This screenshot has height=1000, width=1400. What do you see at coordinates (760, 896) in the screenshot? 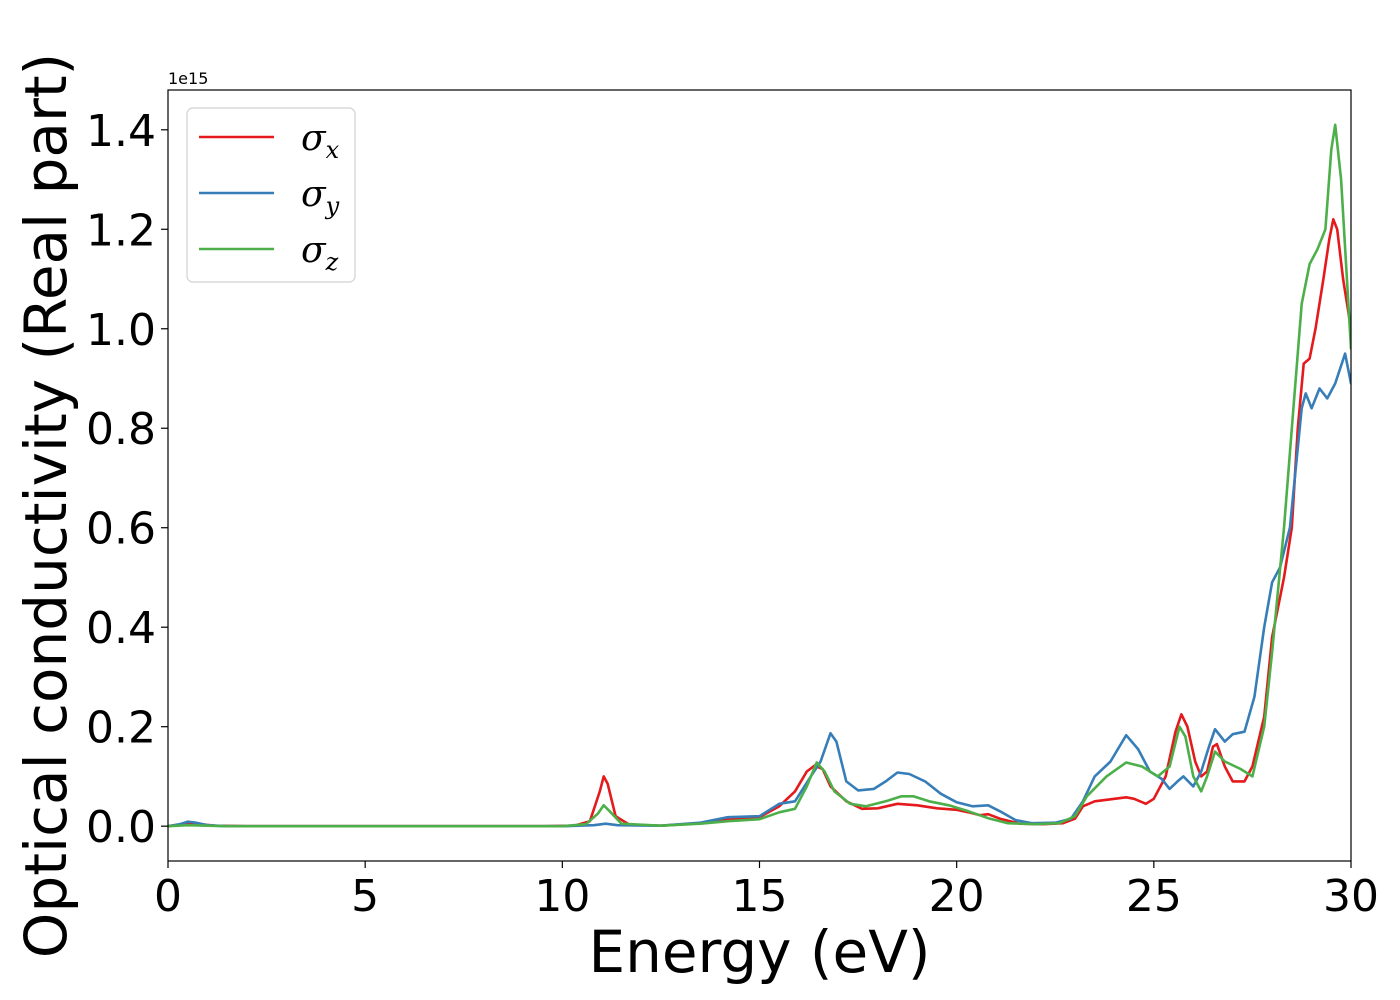
I see `x-tick-label: 15` at bounding box center [760, 896].